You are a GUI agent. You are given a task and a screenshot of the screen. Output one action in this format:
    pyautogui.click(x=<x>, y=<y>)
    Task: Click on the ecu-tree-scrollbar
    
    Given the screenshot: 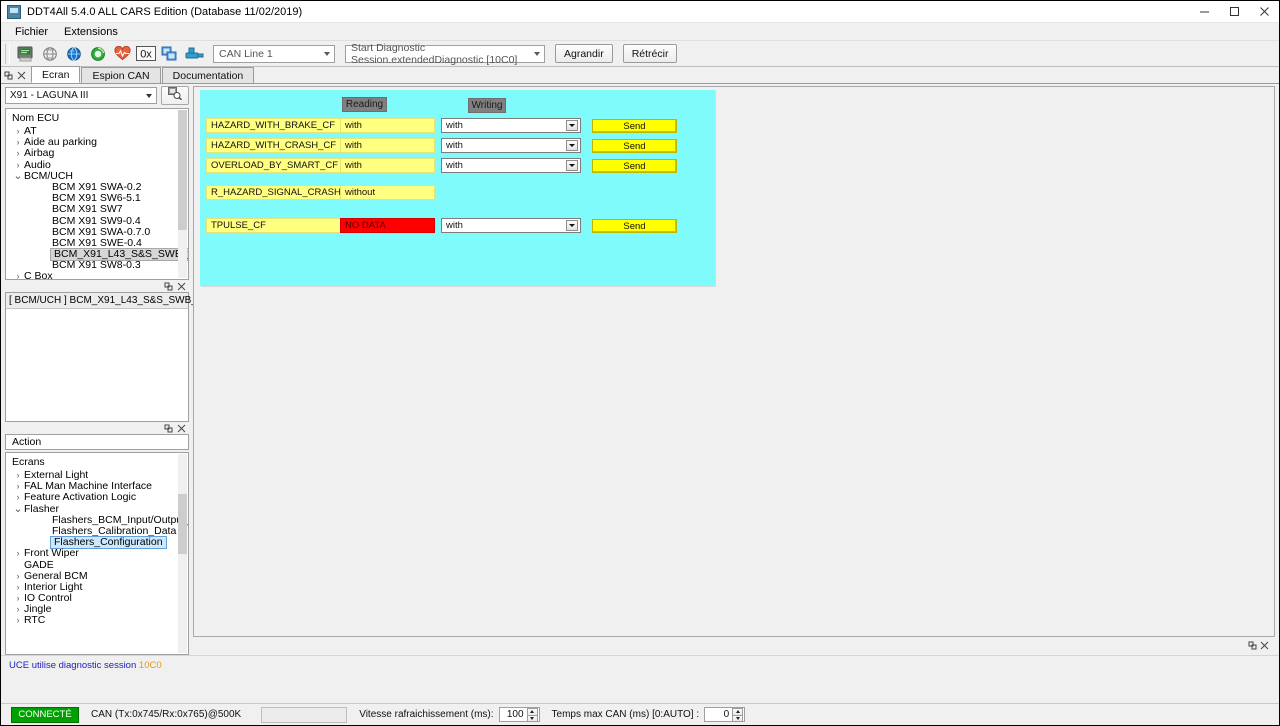 What is the action you would take?
    pyautogui.click(x=182, y=194)
    